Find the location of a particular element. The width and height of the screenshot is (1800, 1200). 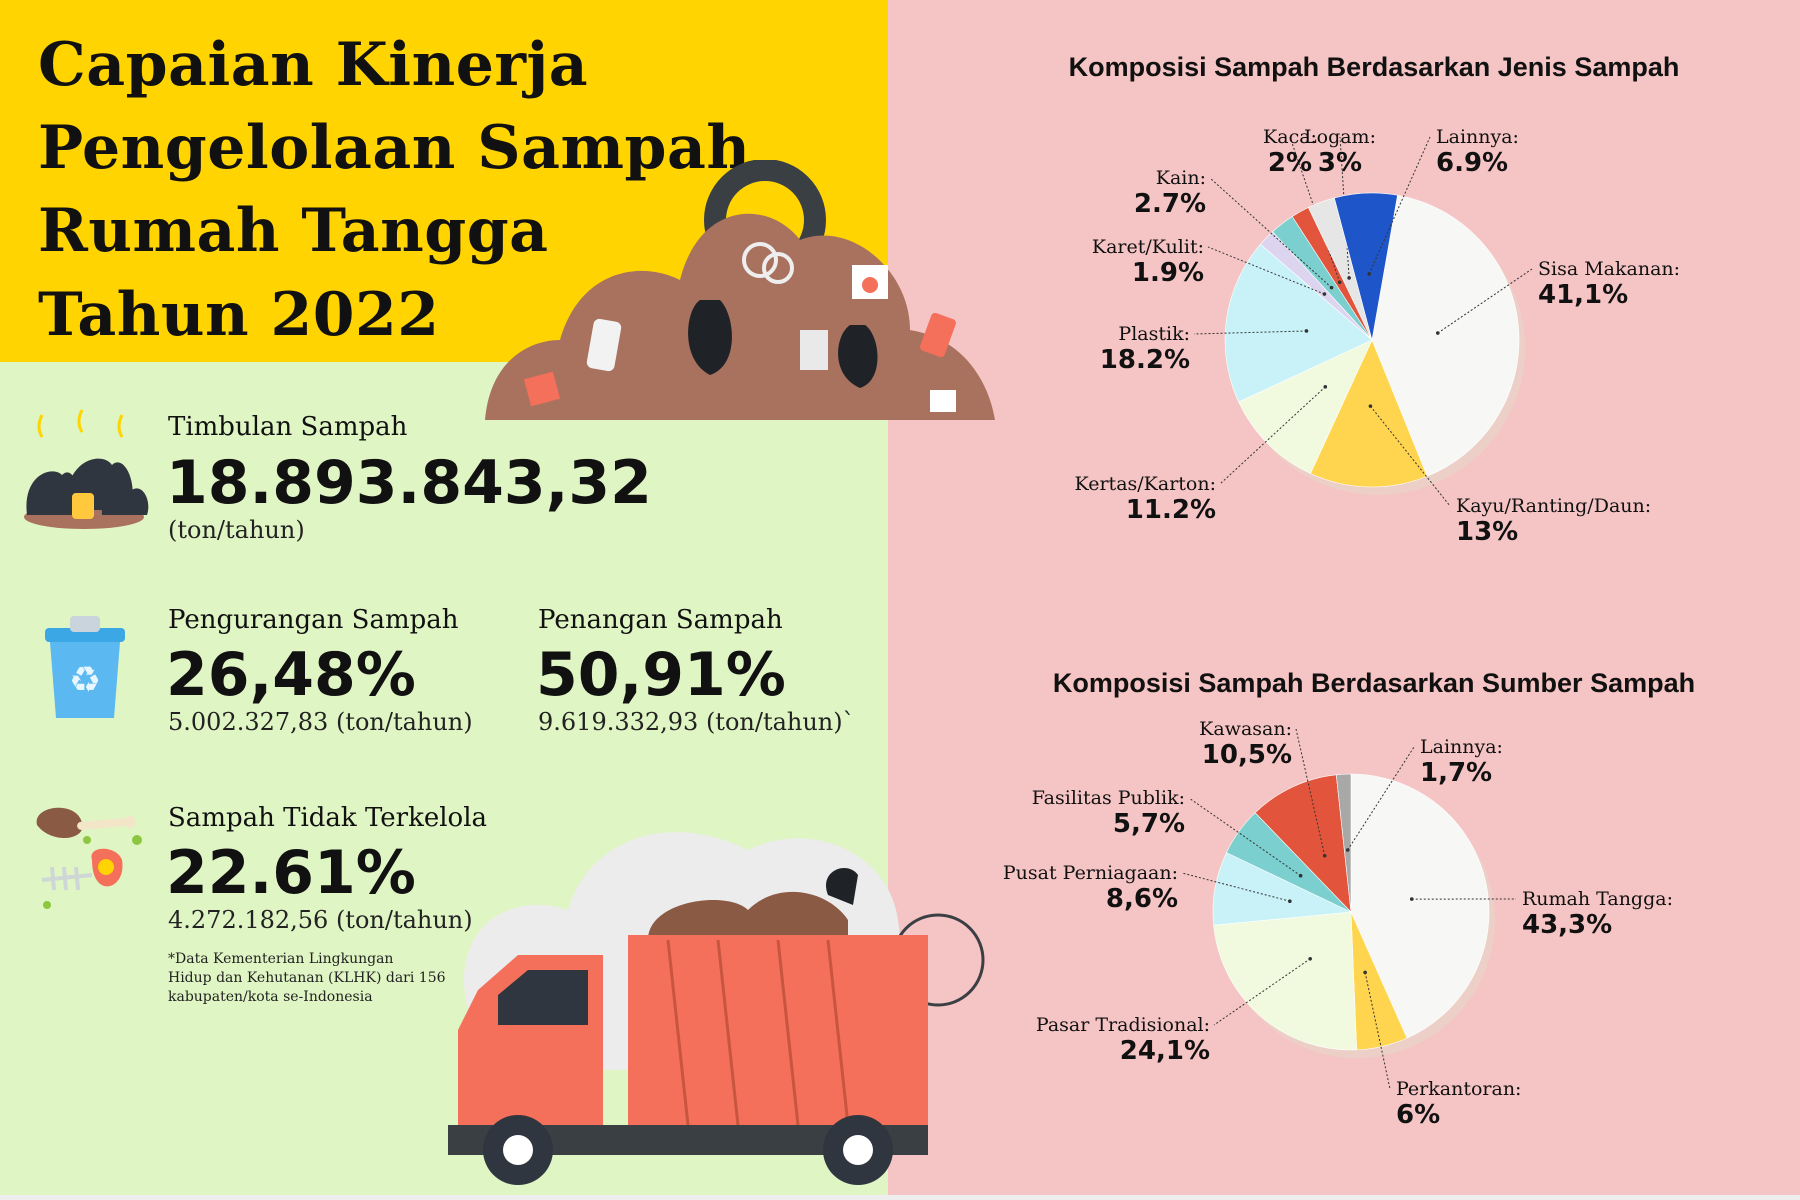

jenis-label-7: Logam: is located at coordinates (1340, 137).